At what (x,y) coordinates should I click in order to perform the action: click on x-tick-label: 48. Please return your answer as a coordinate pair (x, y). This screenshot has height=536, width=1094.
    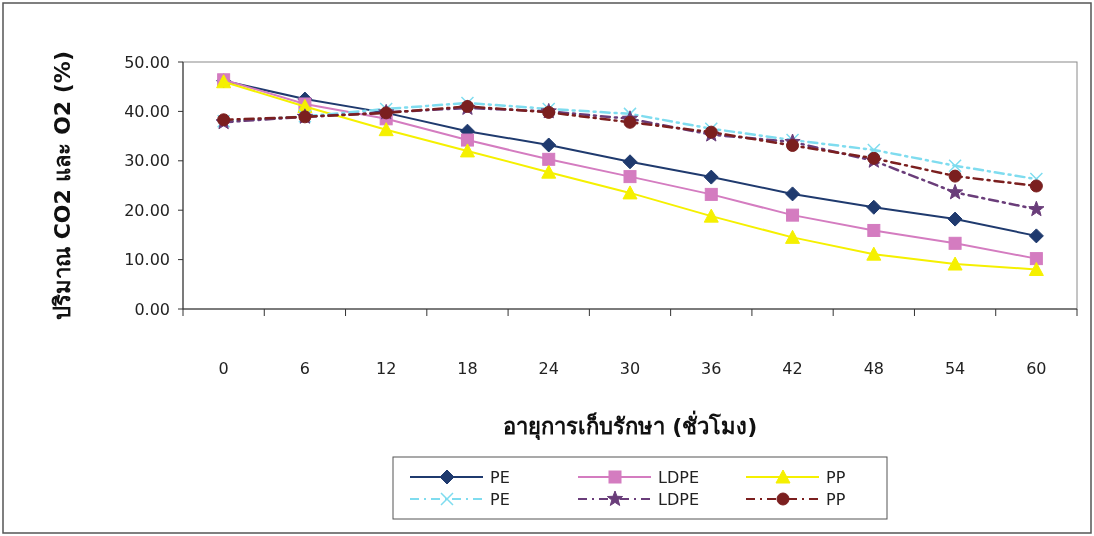
    Looking at the image, I should click on (873, 368).